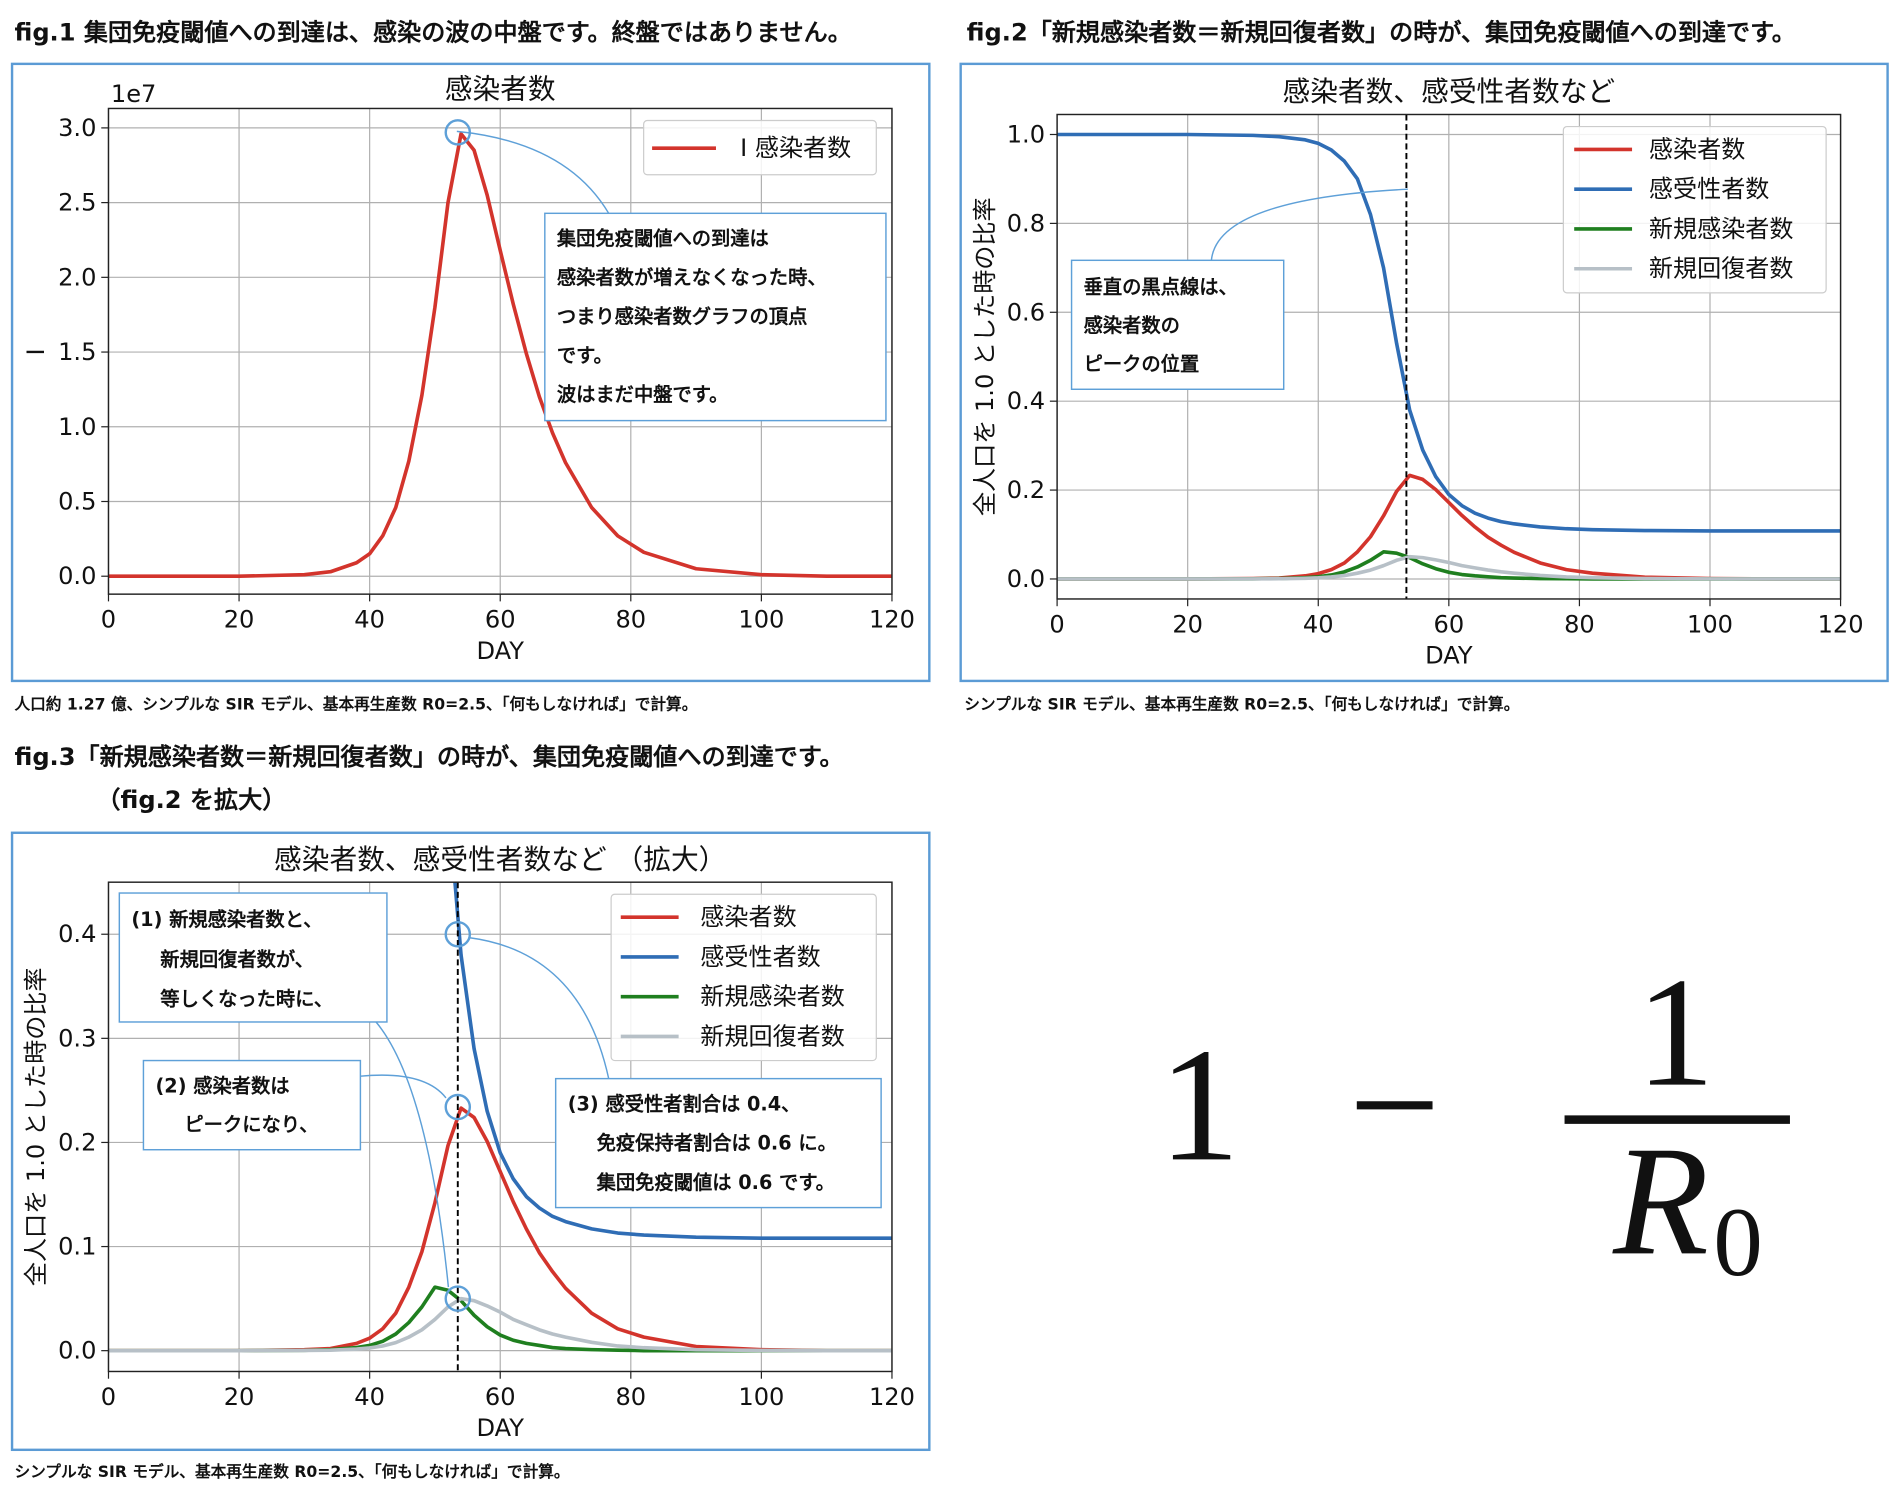 The height and width of the screenshot is (1492, 1890). I want to click on chart-title: 感染者数、感受性者数など, so click(1449, 91).